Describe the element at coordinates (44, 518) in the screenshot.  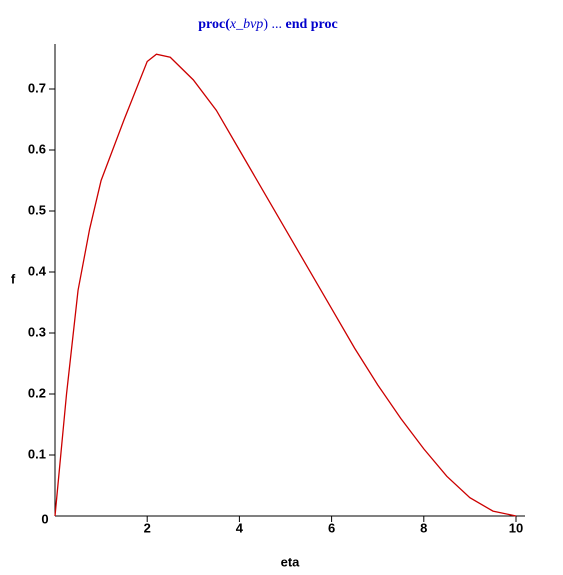
I see `x-tick-label: 0` at that location.